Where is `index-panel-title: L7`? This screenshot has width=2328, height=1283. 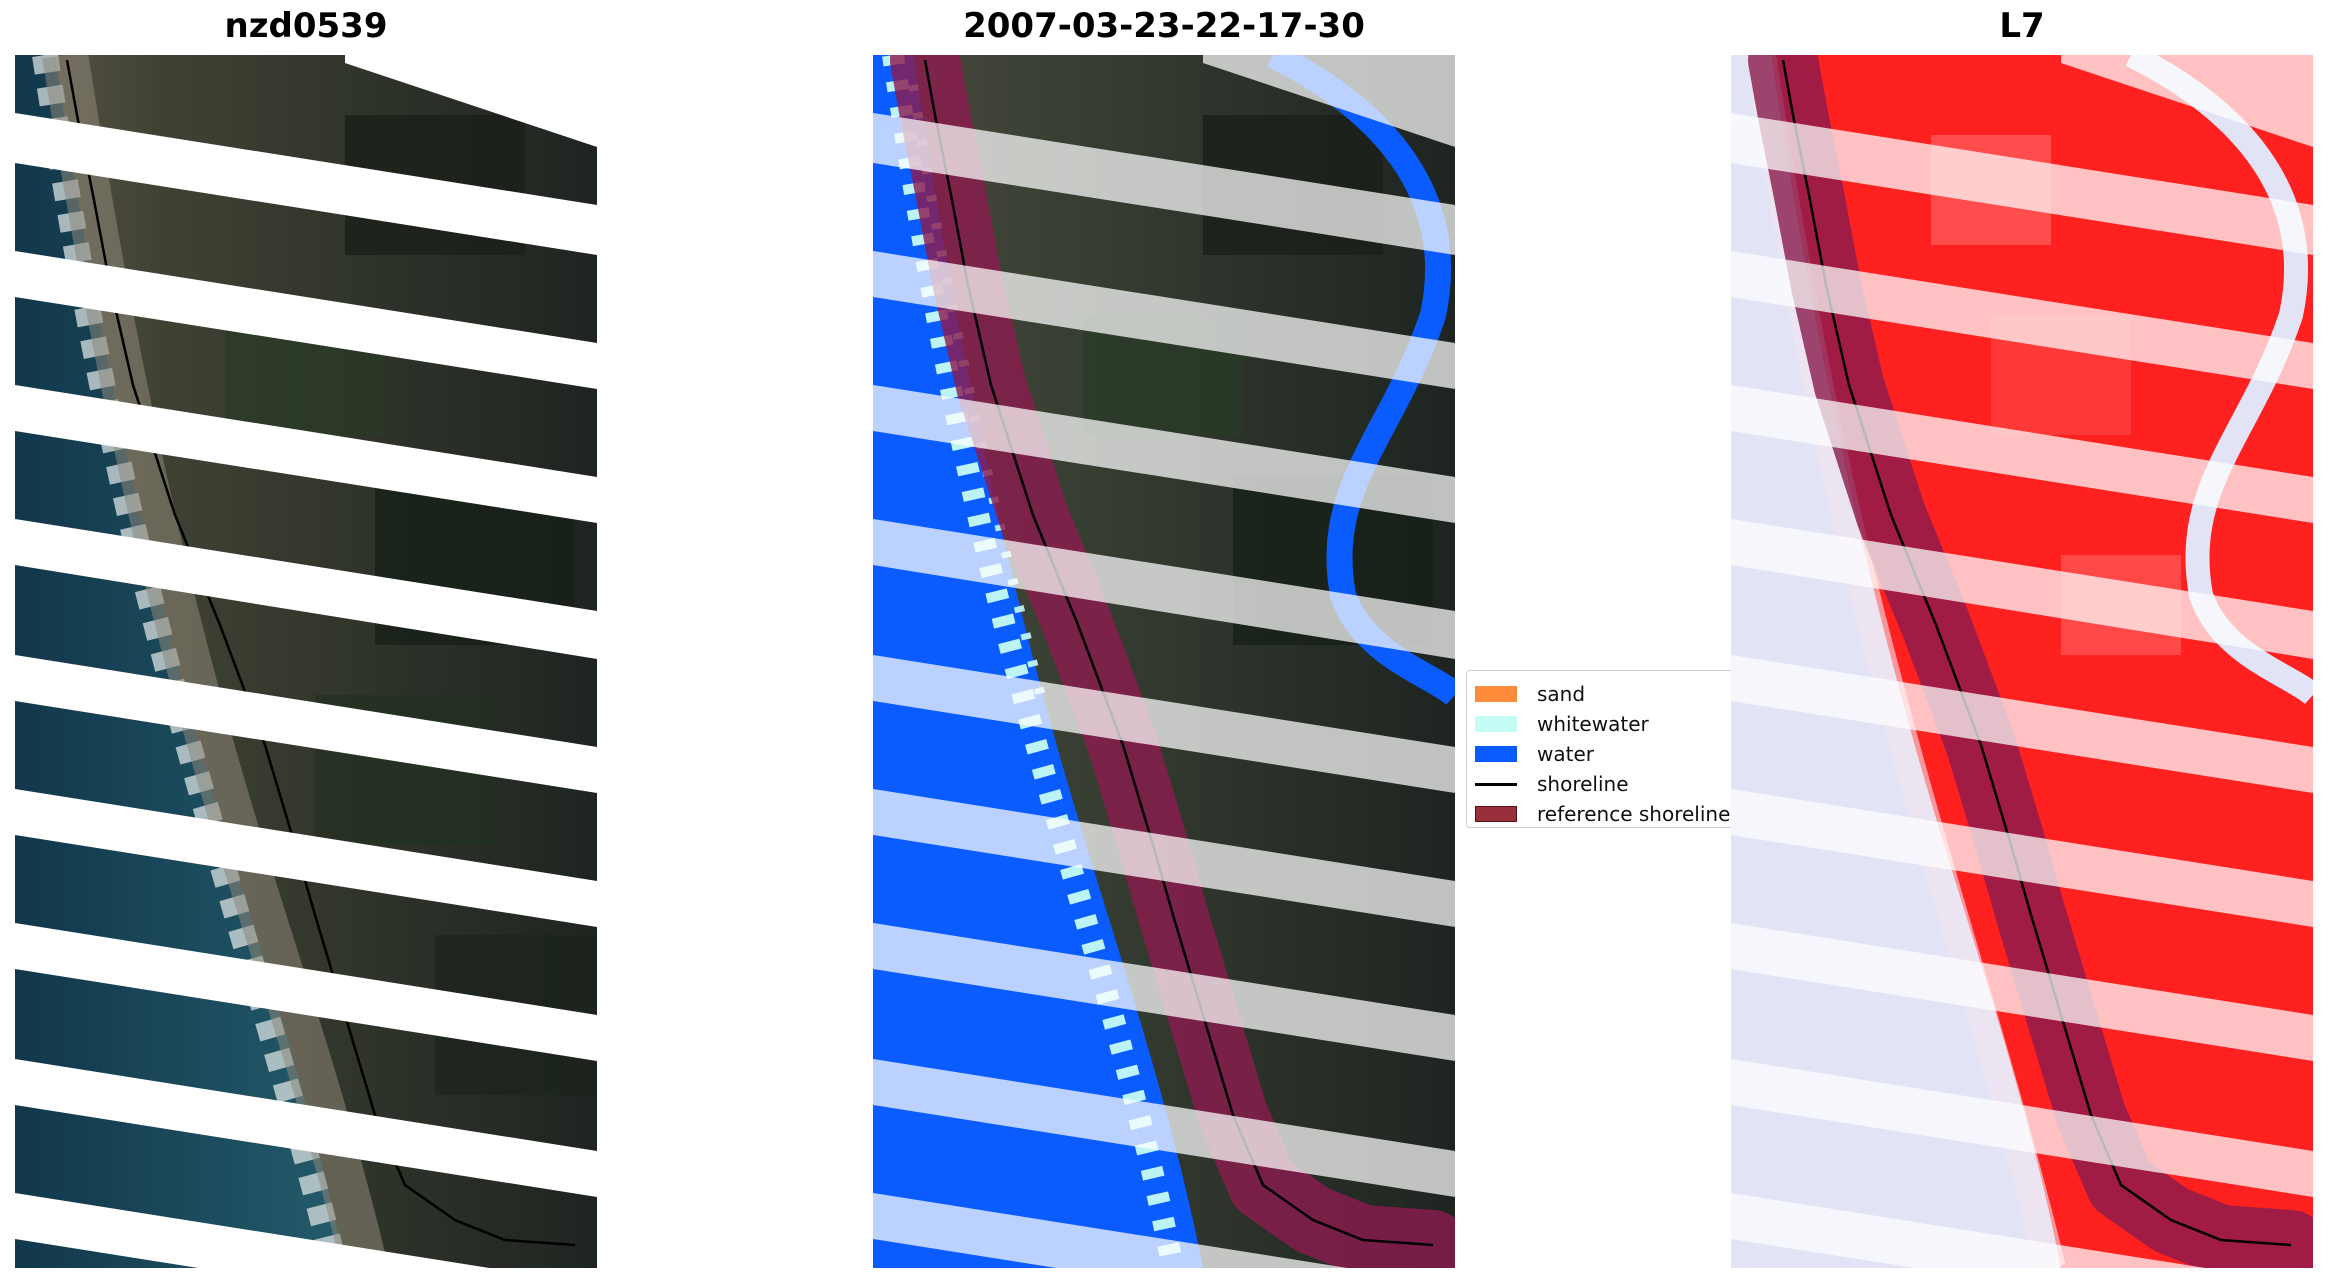 index-panel-title: L7 is located at coordinates (2022, 26).